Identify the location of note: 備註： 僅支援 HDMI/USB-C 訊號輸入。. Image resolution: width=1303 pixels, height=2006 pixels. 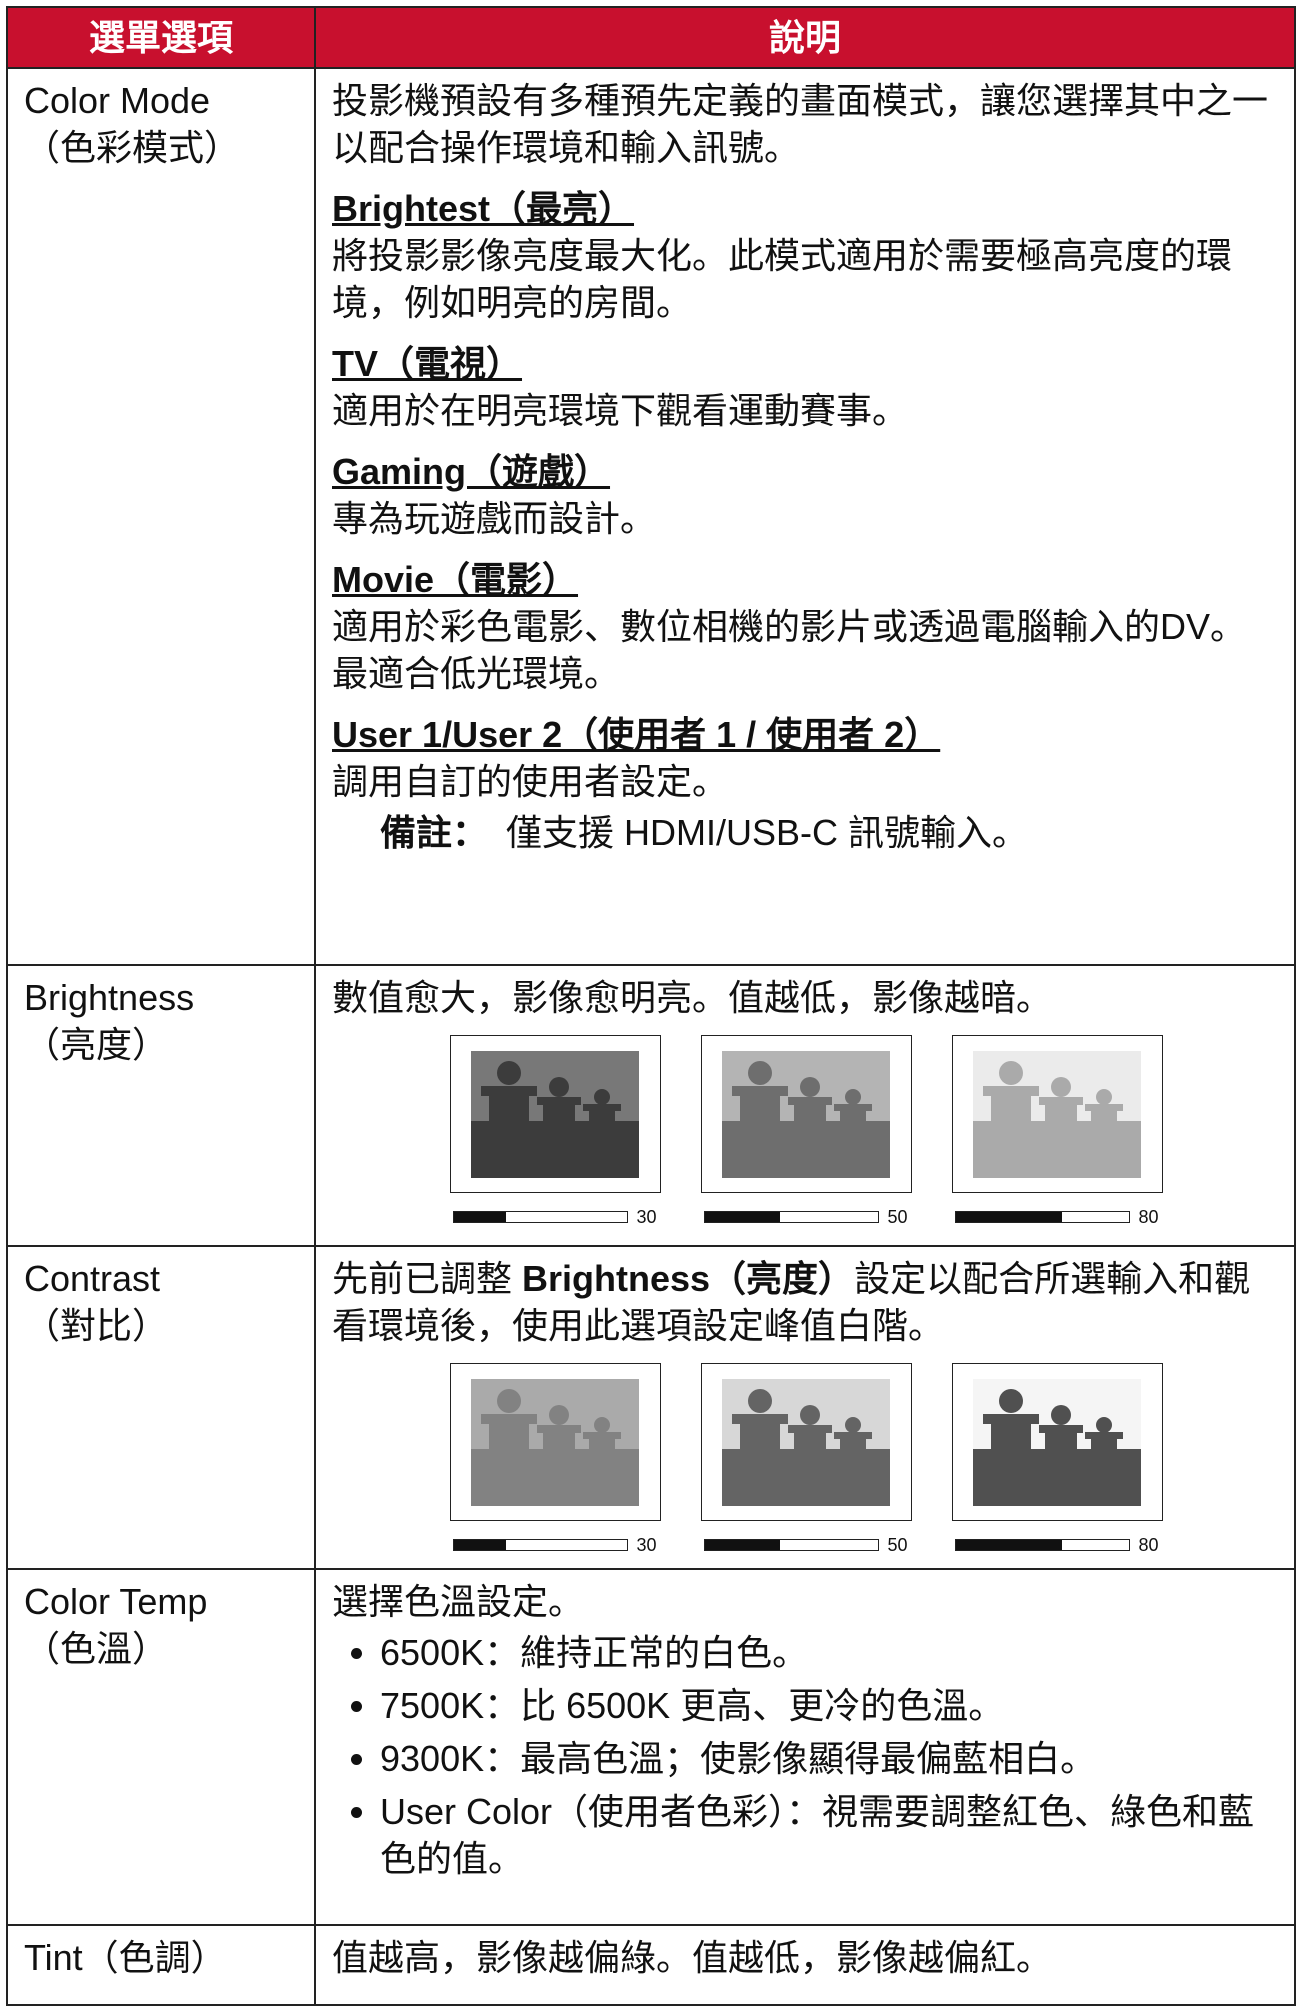
(806, 832).